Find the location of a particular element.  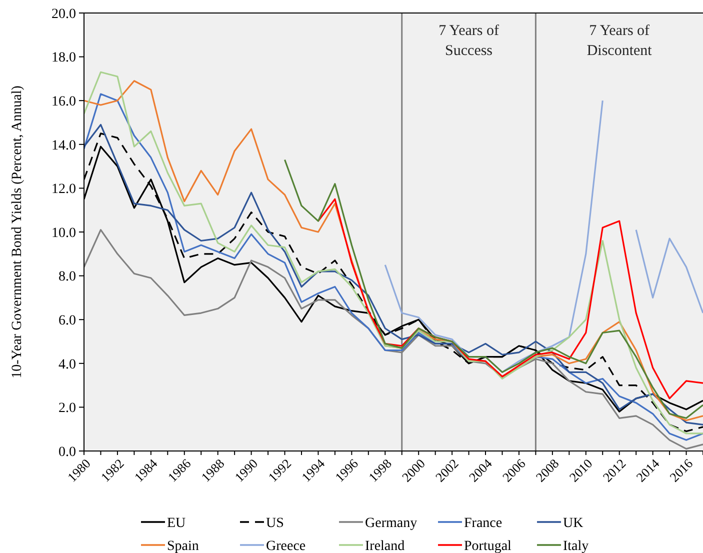

y-tick-label: 2.0 is located at coordinates (67, 408).